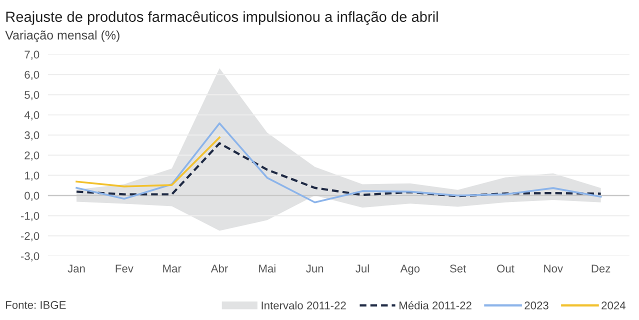 The image size is (639, 320). Describe the element at coordinates (601, 268) in the screenshot. I see `x-tick-label: Dez` at that location.